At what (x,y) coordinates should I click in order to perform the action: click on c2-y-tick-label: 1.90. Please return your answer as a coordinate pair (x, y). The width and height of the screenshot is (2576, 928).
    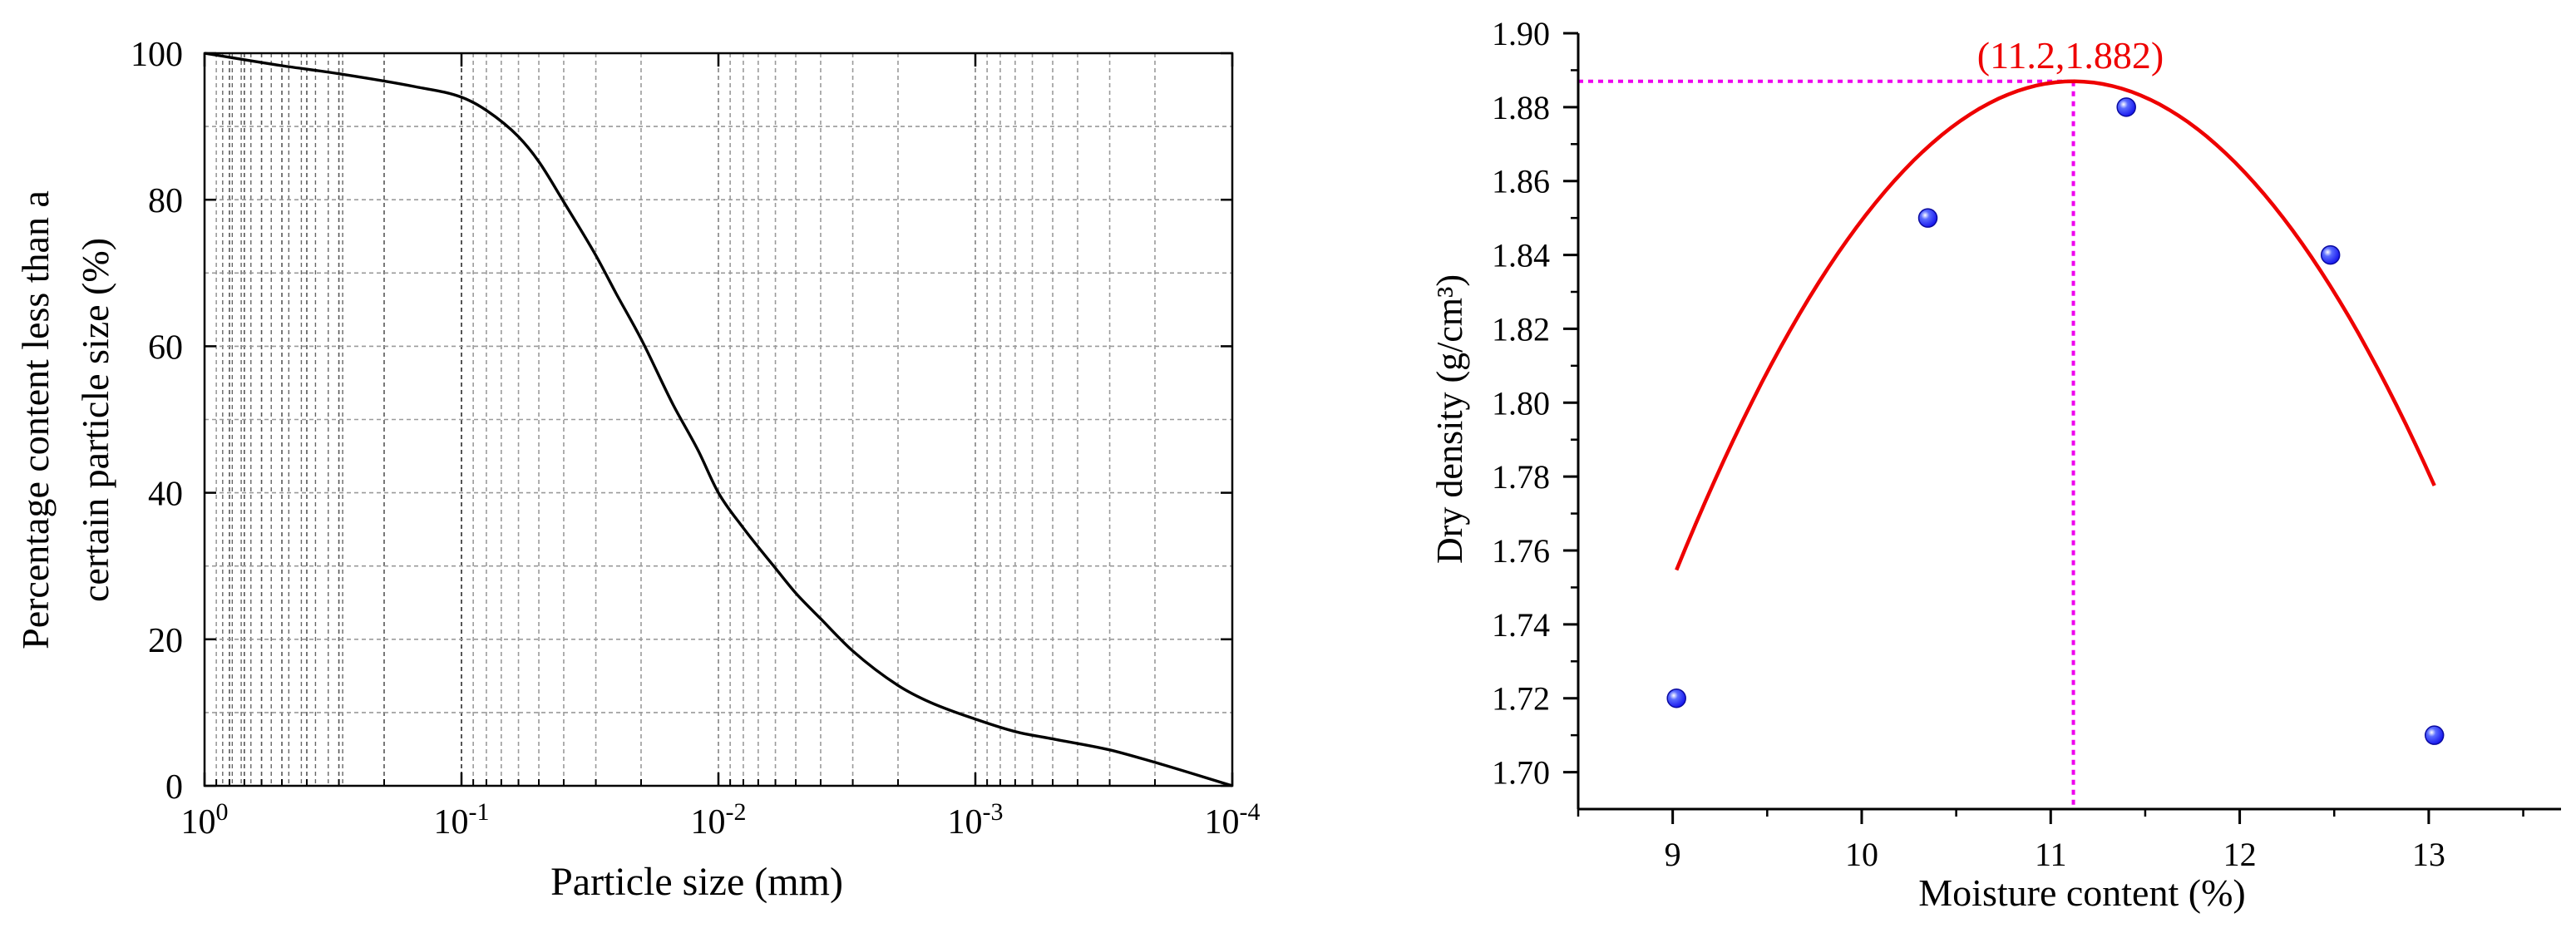
    Looking at the image, I should click on (1521, 33).